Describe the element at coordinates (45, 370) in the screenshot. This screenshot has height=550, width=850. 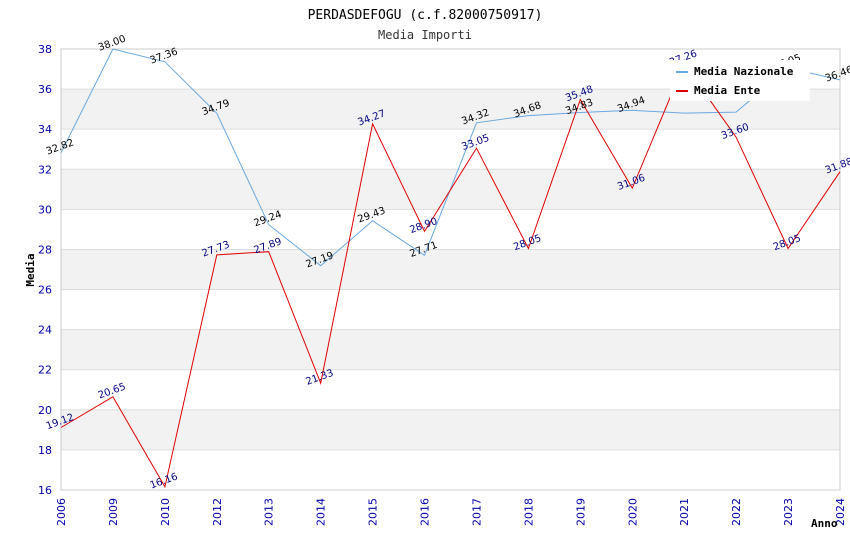
I see `y-tick-label: 22` at that location.